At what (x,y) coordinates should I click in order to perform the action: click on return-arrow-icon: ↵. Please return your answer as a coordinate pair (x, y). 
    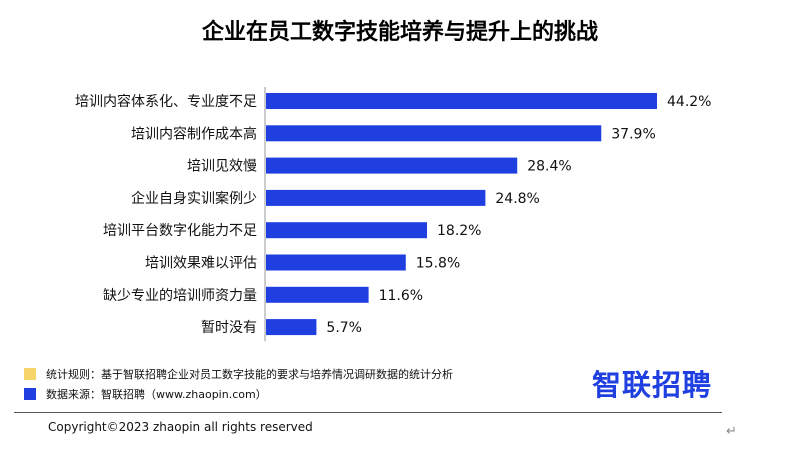
    Looking at the image, I should click on (731, 431).